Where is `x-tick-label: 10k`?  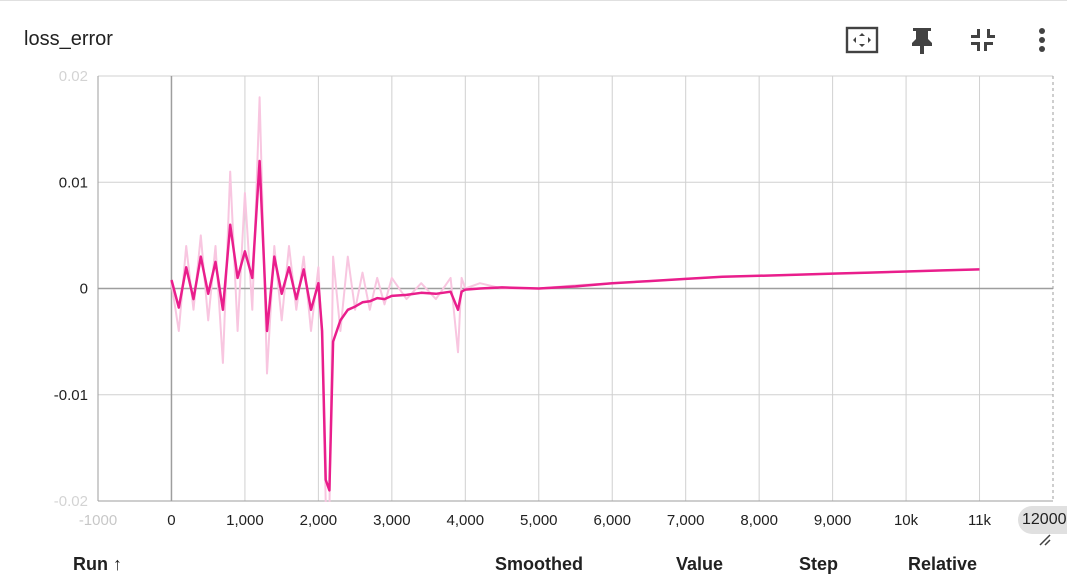
x-tick-label: 10k is located at coordinates (906, 520).